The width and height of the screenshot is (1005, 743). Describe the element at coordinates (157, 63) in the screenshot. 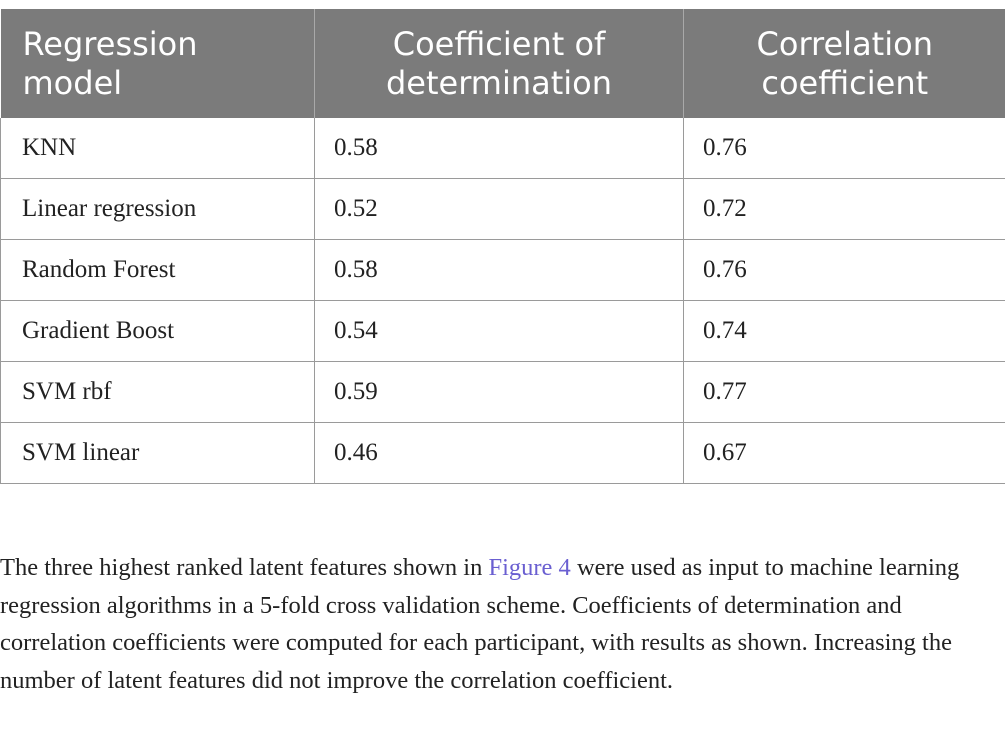

I see `header-regression-model: Regression model` at that location.